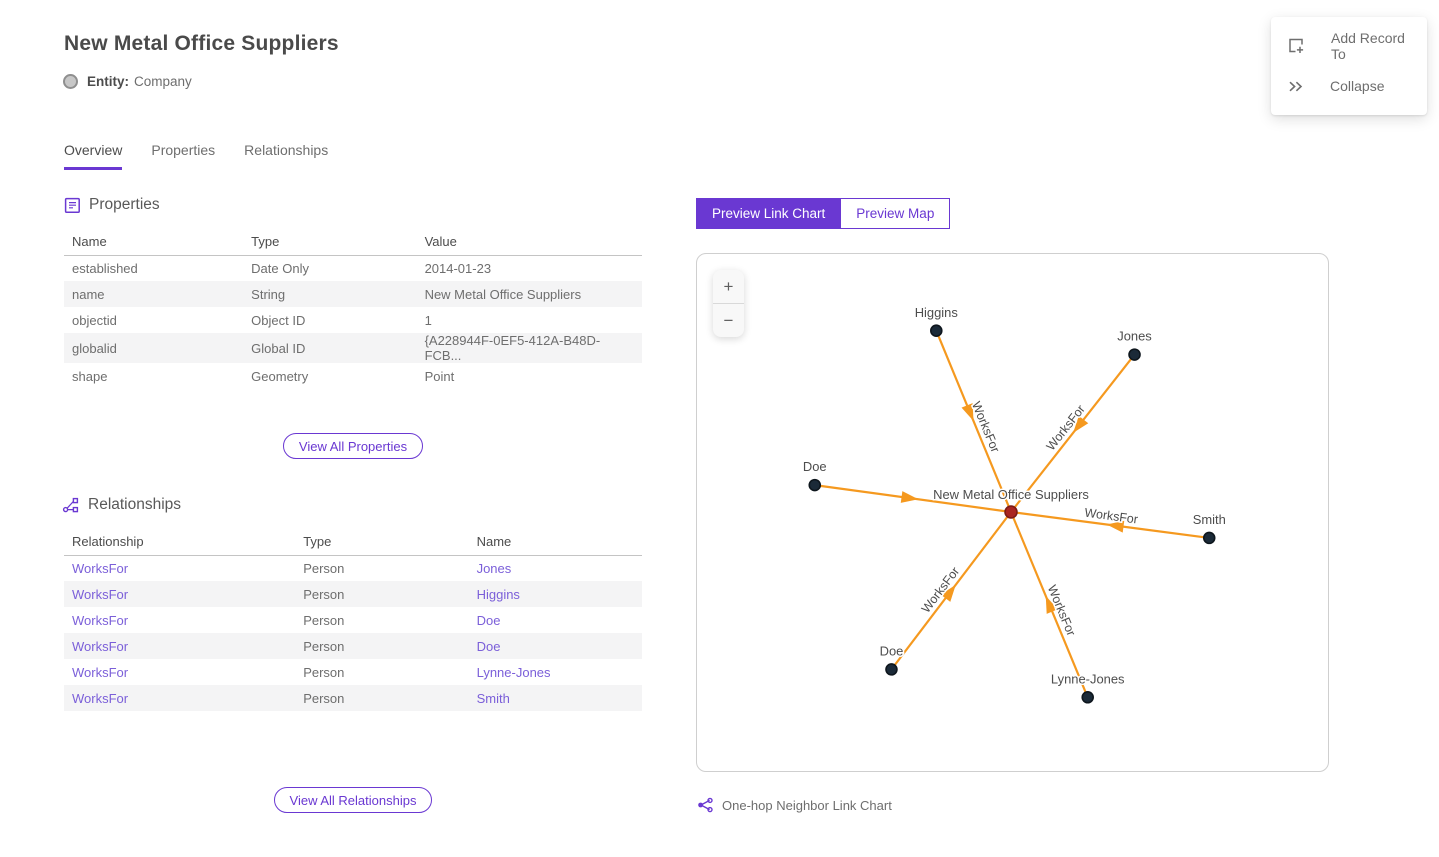 The width and height of the screenshot is (1439, 857). Describe the element at coordinates (1209, 527) in the screenshot. I see `chart-node: Smith` at that location.